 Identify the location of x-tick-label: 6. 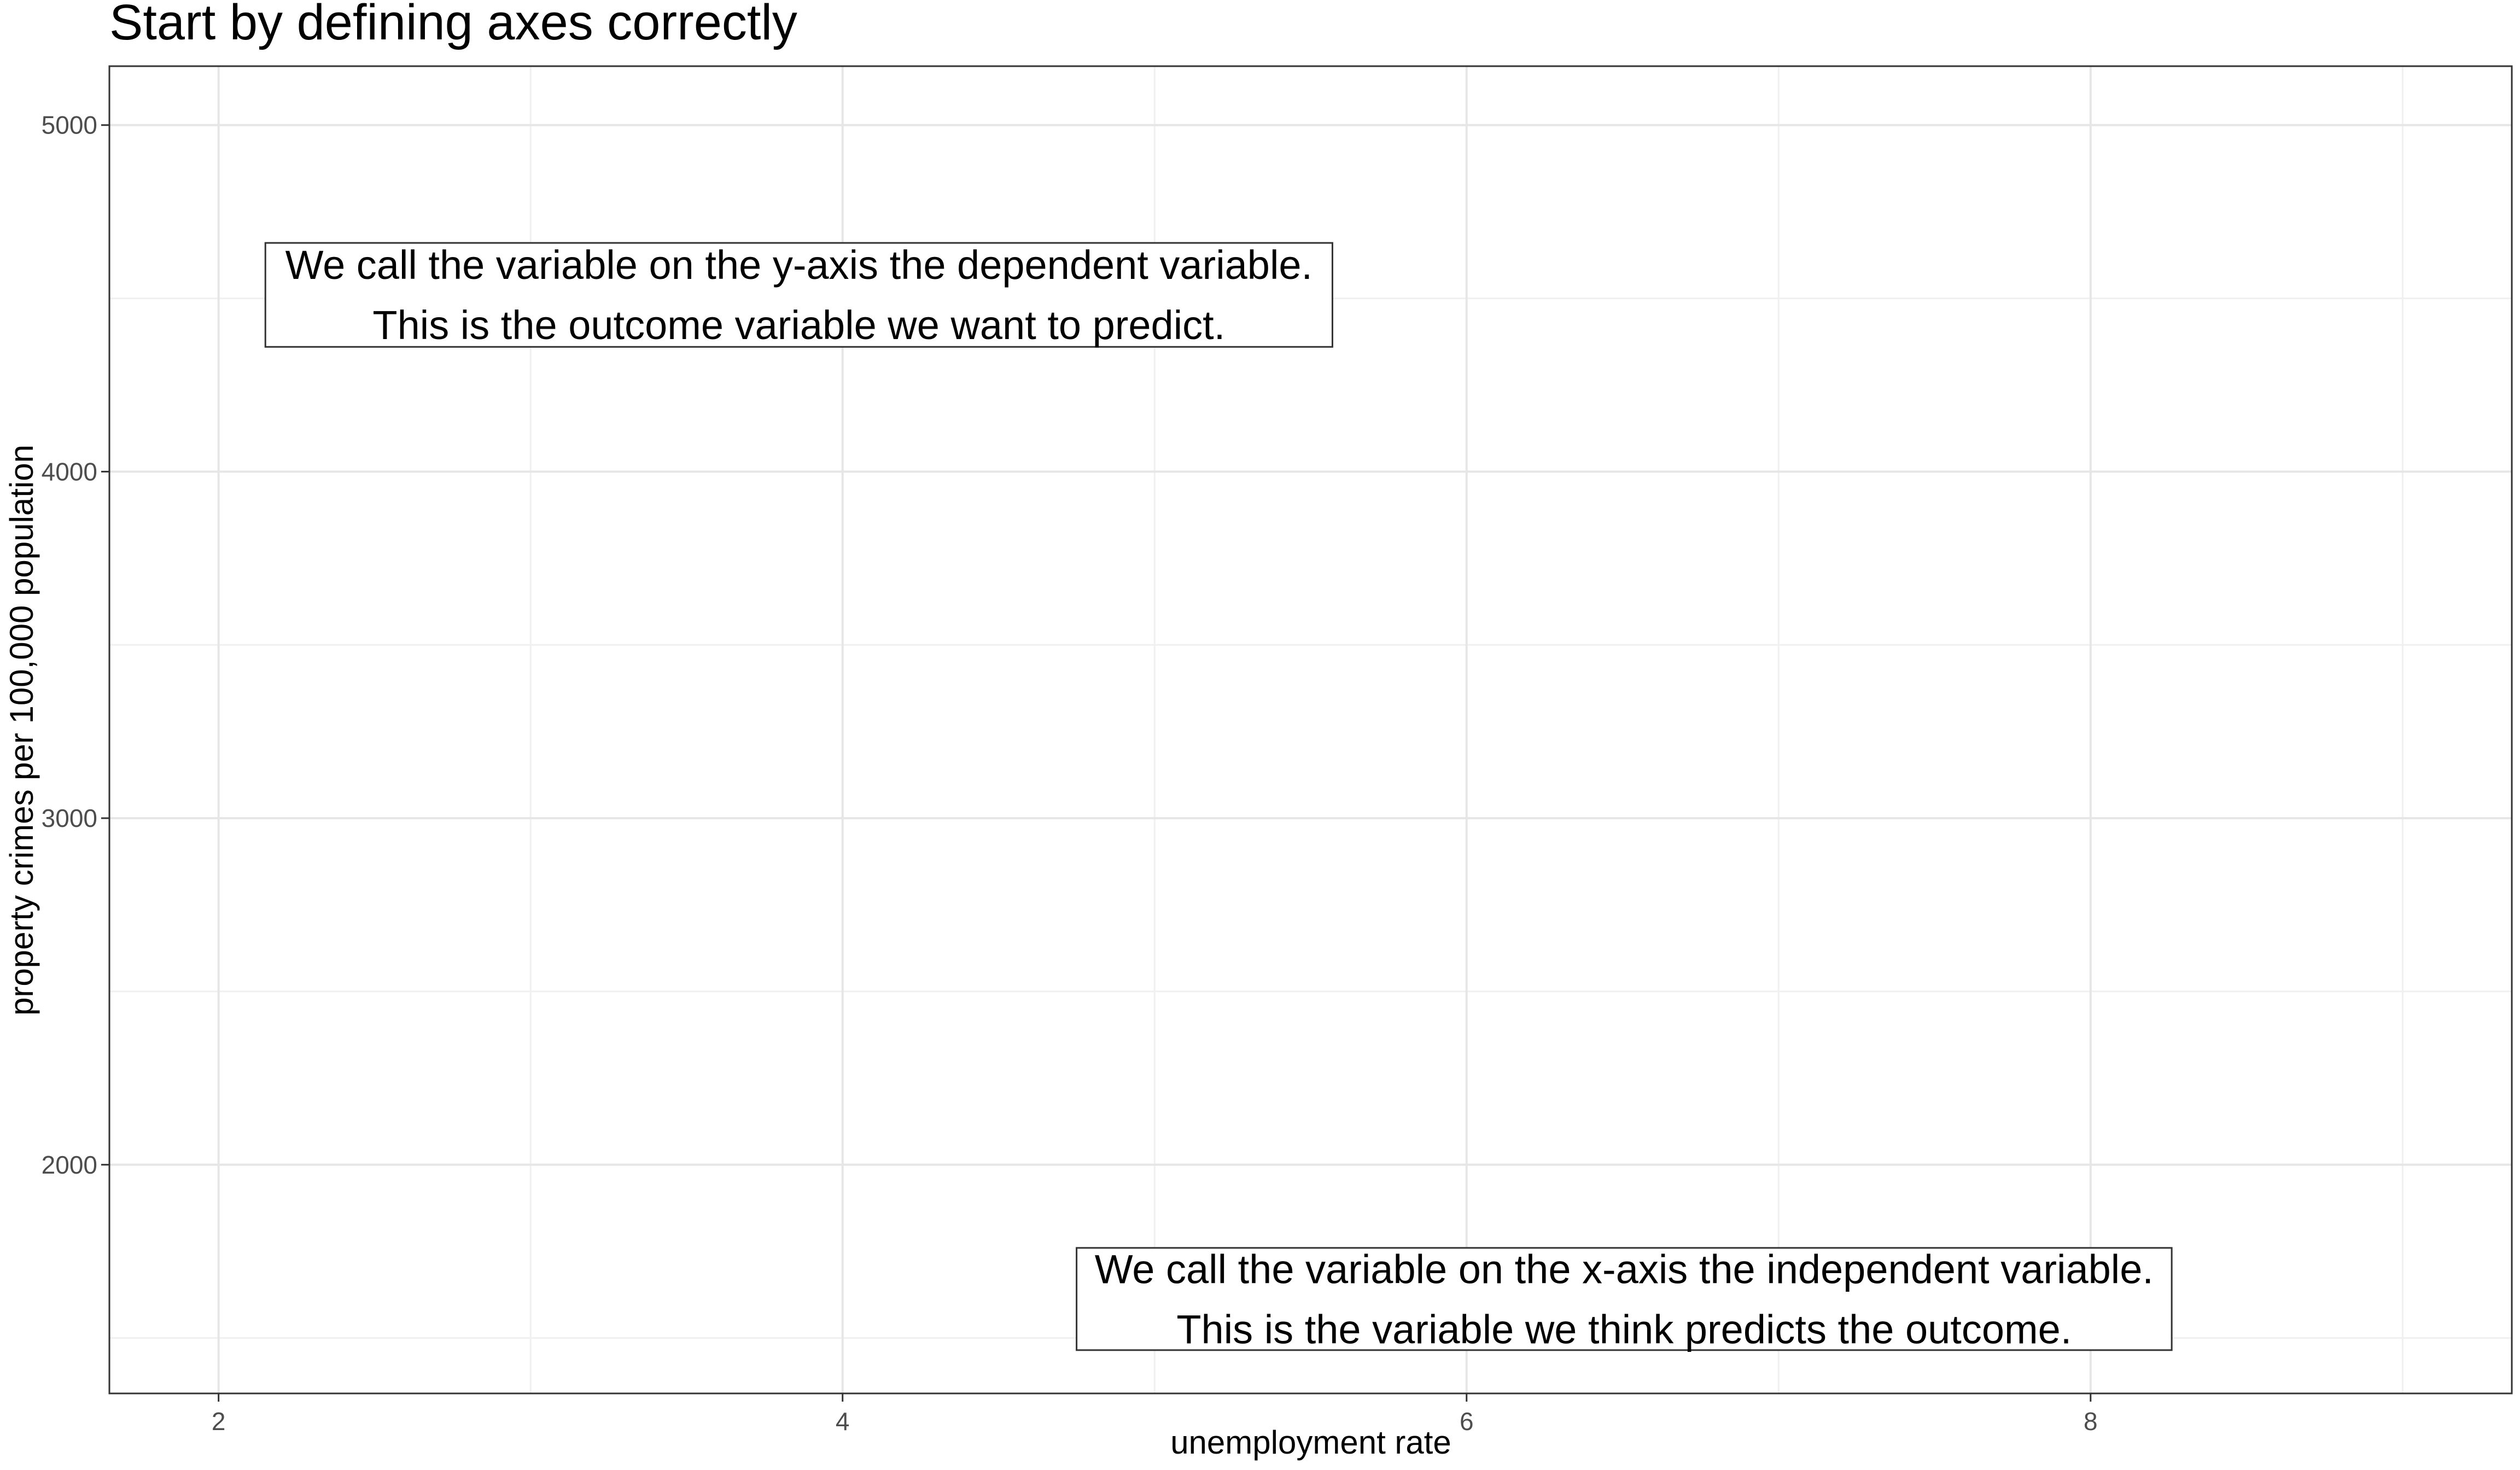
(1467, 1421).